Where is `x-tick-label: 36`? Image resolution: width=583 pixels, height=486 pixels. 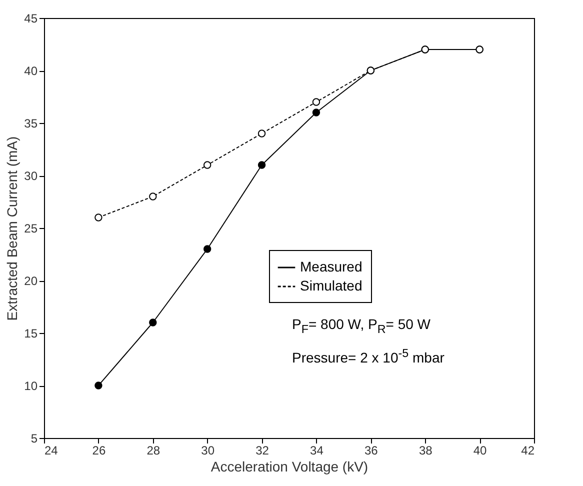
x-tick-label: 36 is located at coordinates (371, 451).